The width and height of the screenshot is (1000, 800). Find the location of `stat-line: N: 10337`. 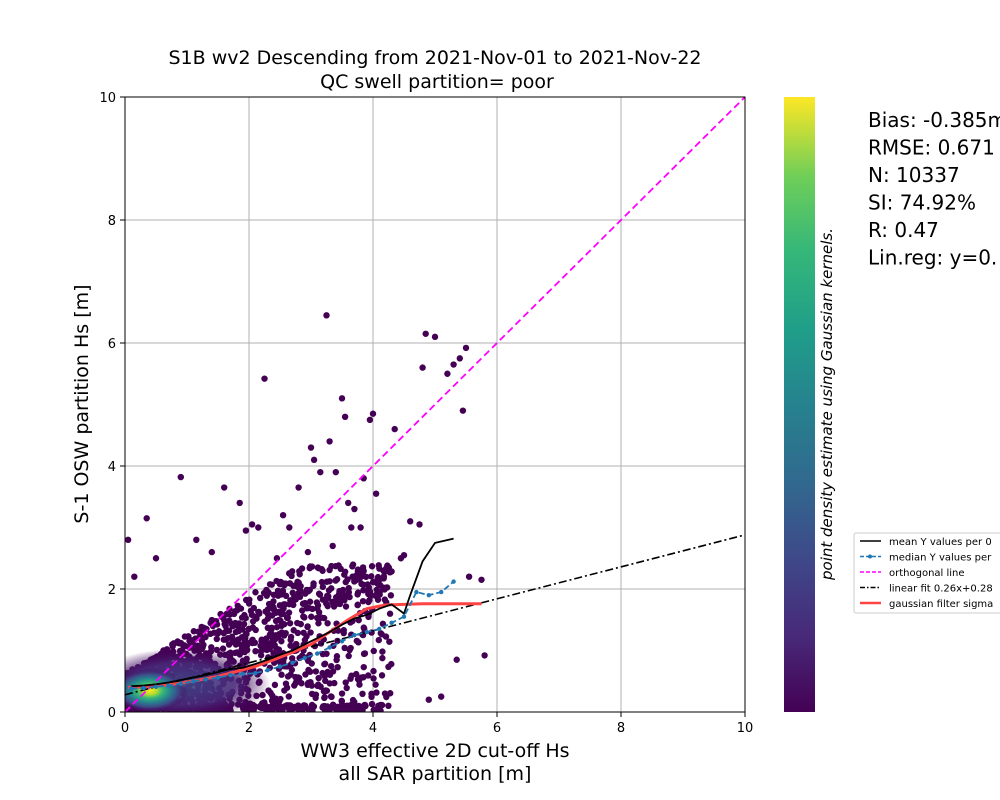

stat-line: N: 10337 is located at coordinates (914, 175).